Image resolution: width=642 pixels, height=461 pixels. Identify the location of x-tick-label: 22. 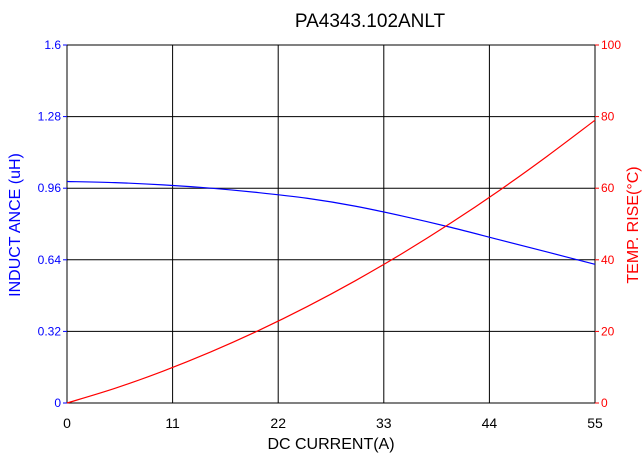
(278, 423).